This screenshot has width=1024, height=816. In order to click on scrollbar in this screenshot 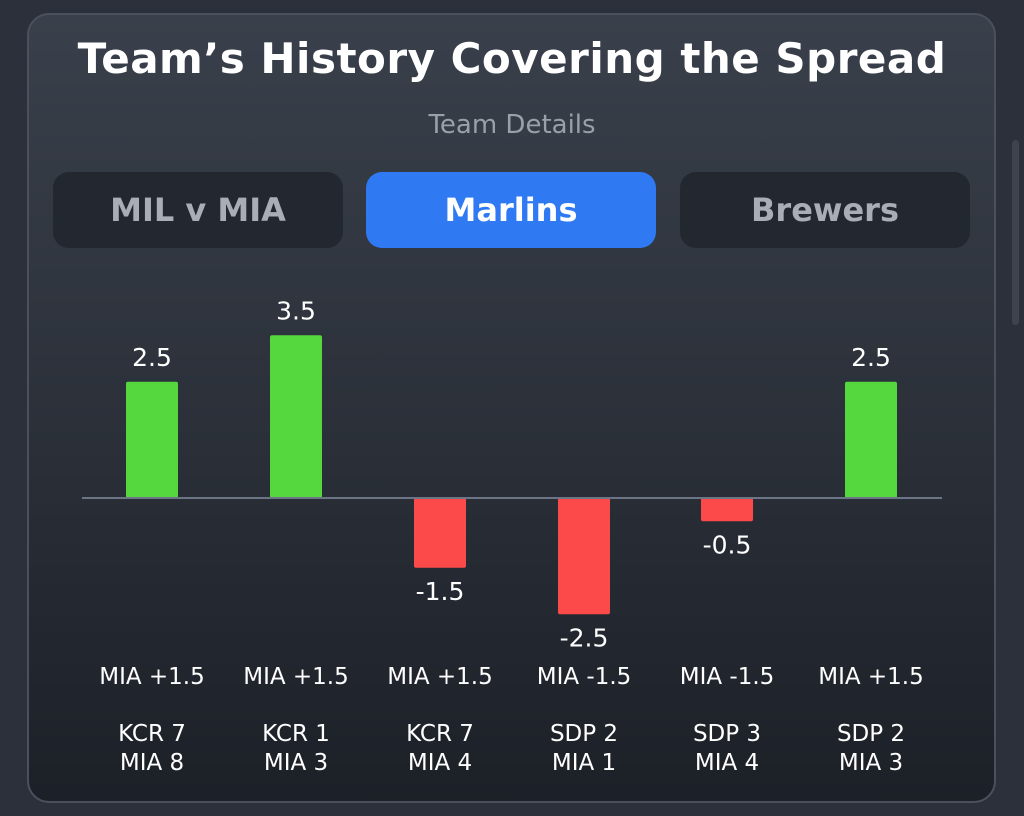, I will do `click(1015, 232)`.